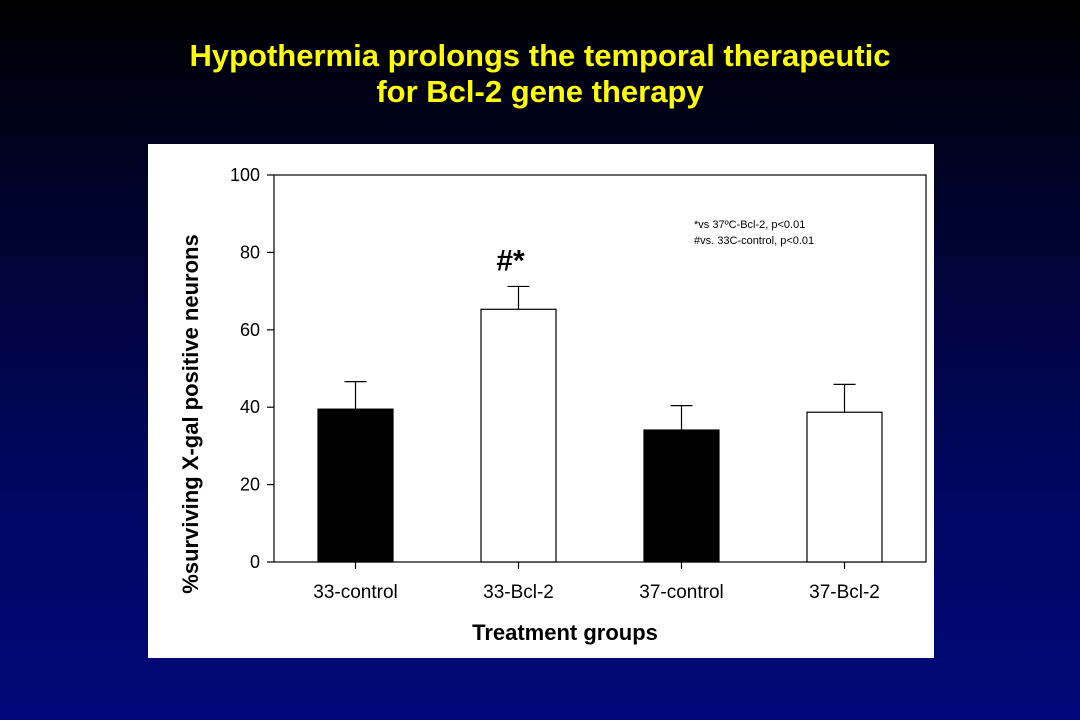  Describe the element at coordinates (754, 241) in the screenshot. I see `annotation-line-2: #vs. 33C-control, p<0.01` at that location.